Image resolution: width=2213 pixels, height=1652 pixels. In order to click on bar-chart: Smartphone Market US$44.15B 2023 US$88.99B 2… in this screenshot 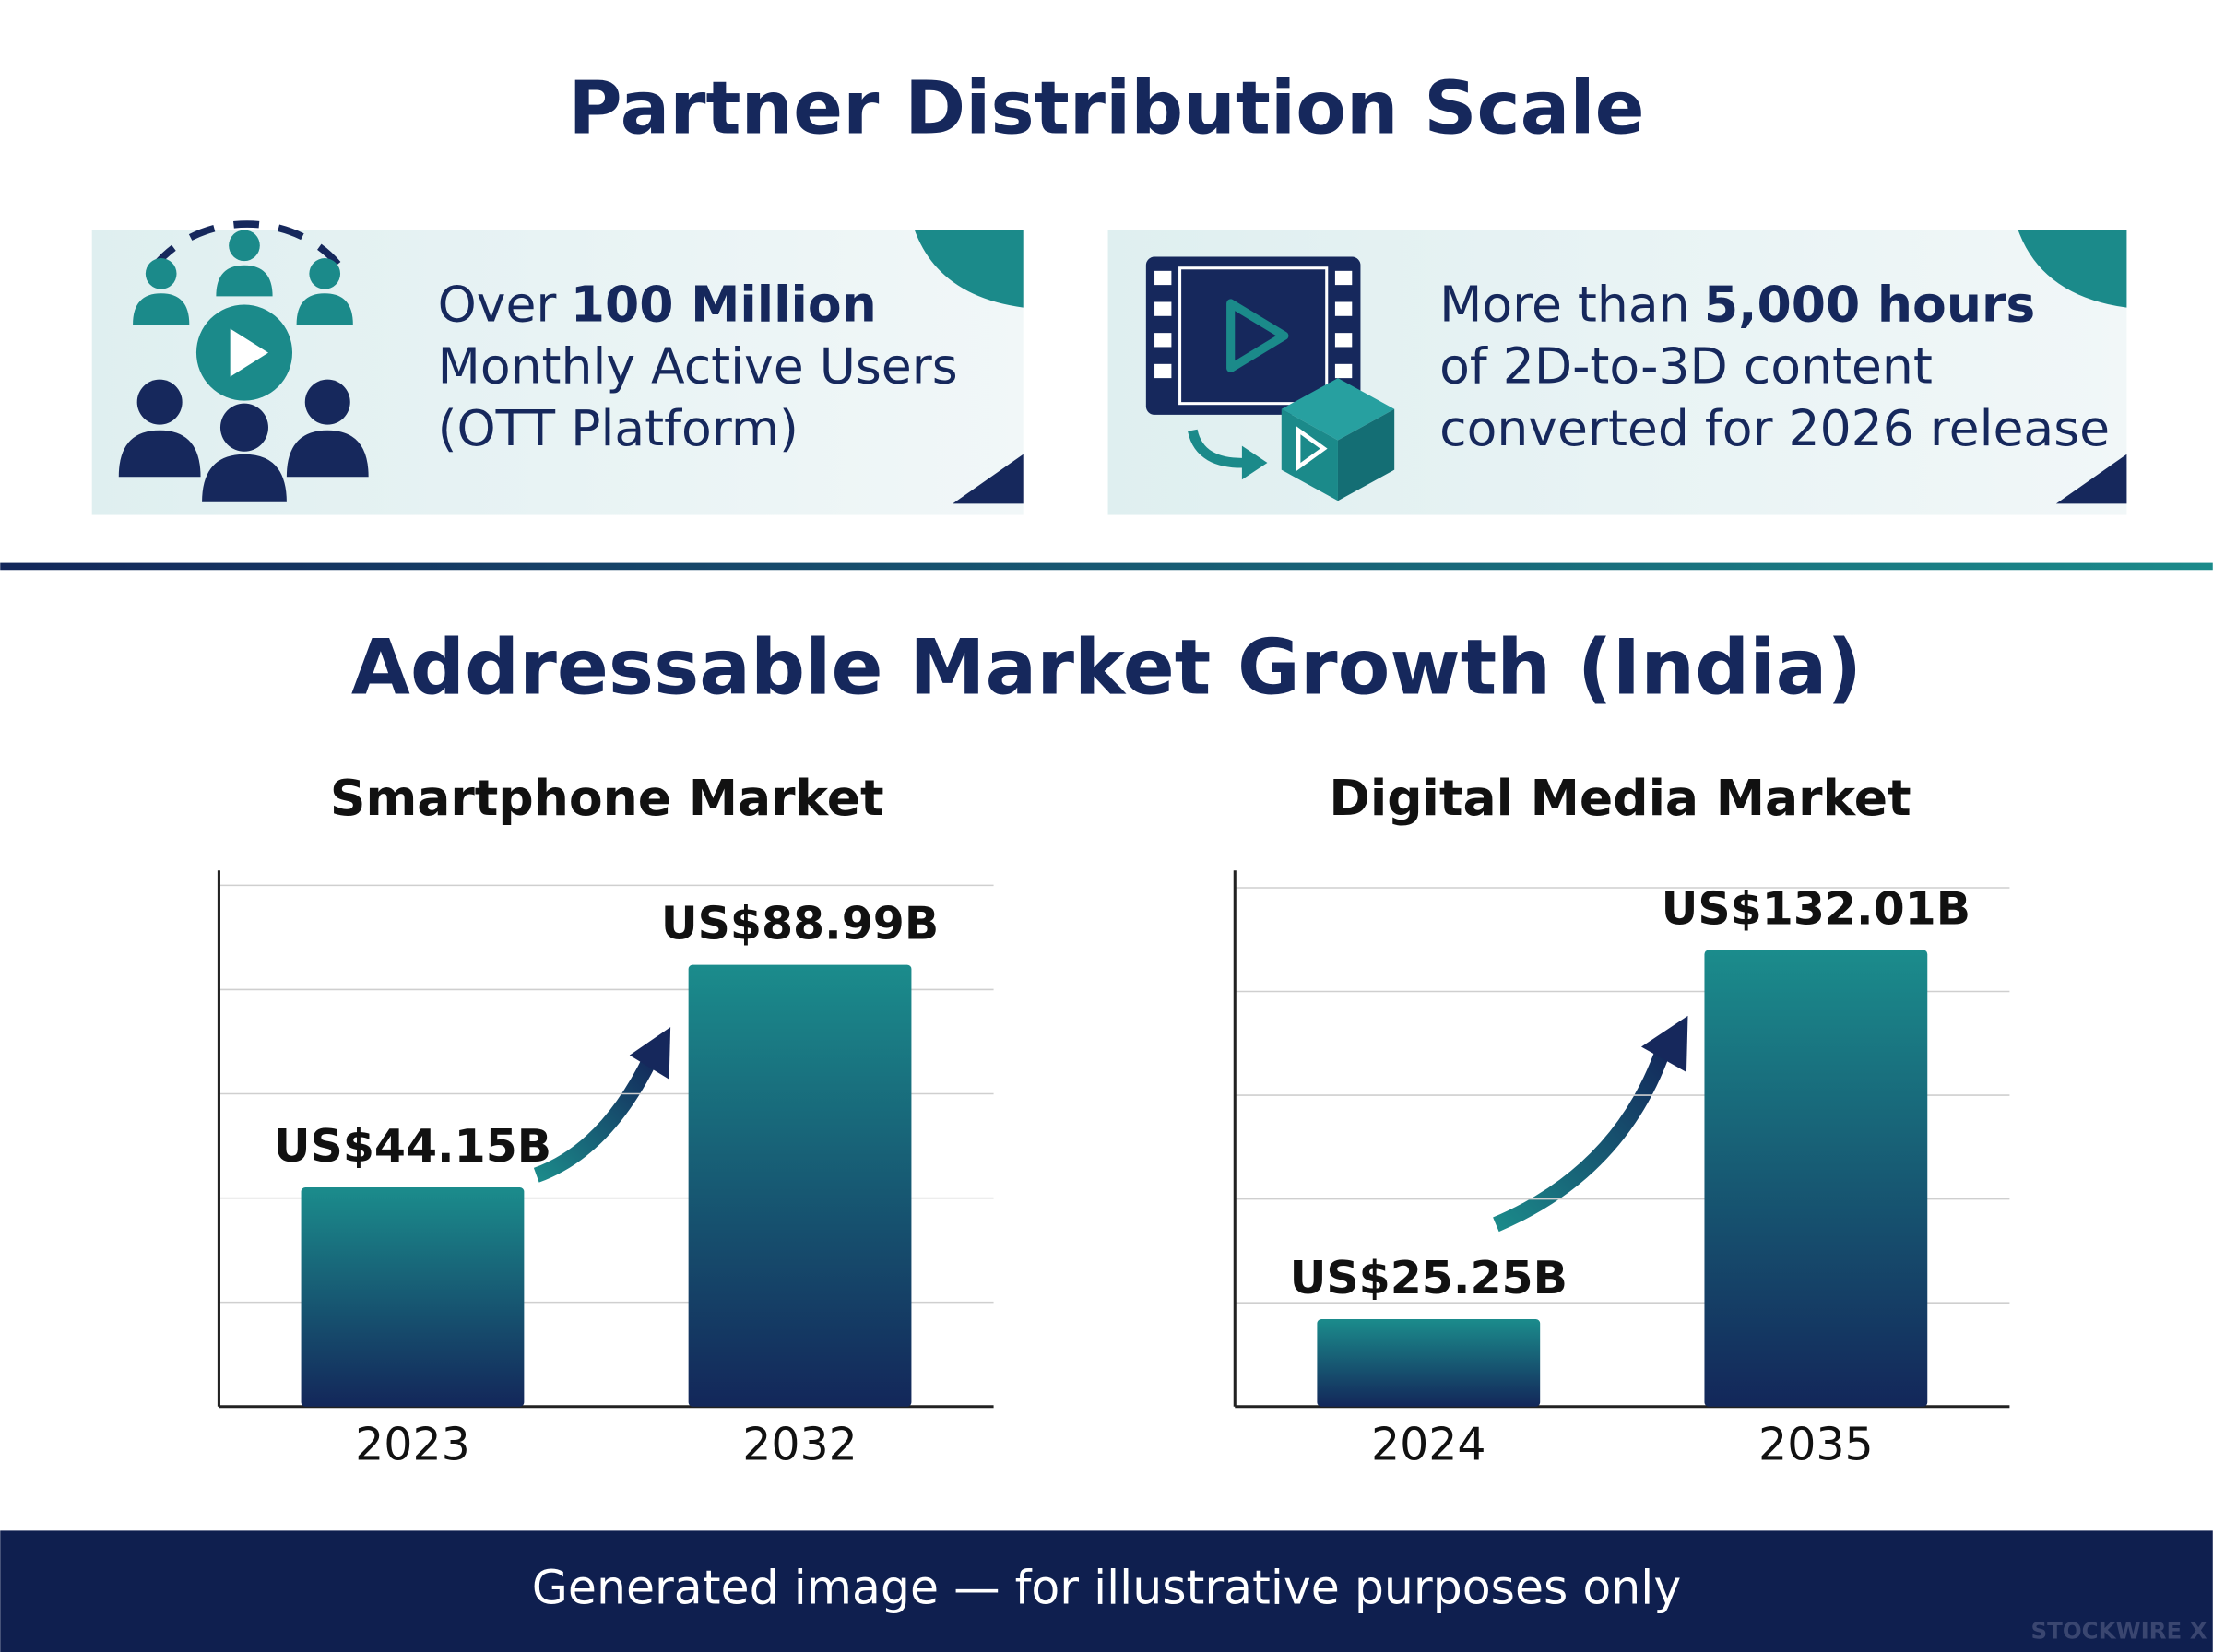, I will do `click(605, 1120)`.